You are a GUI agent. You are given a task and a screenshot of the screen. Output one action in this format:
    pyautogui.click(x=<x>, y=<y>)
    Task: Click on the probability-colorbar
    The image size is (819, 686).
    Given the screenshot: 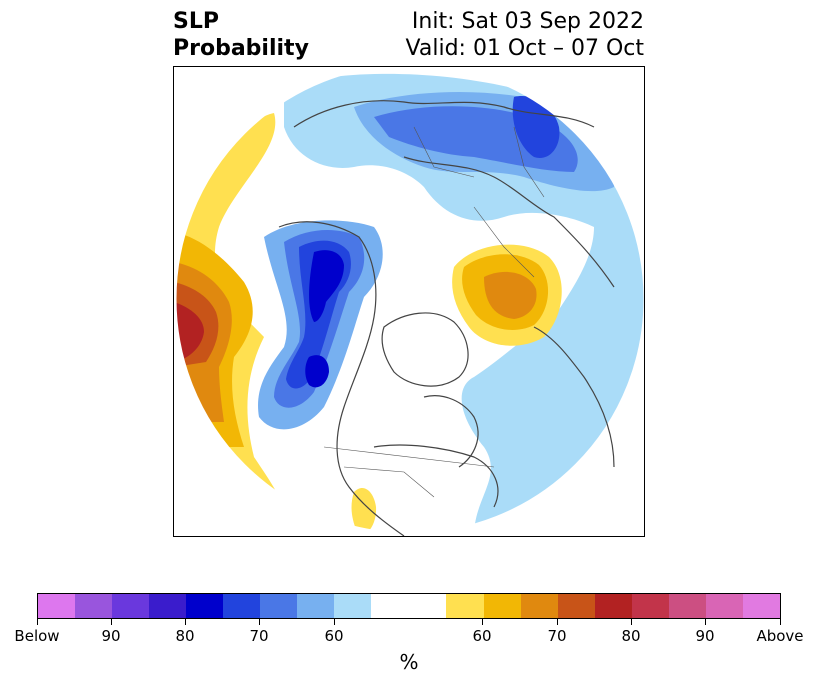 What is the action you would take?
    pyautogui.click(x=409, y=606)
    